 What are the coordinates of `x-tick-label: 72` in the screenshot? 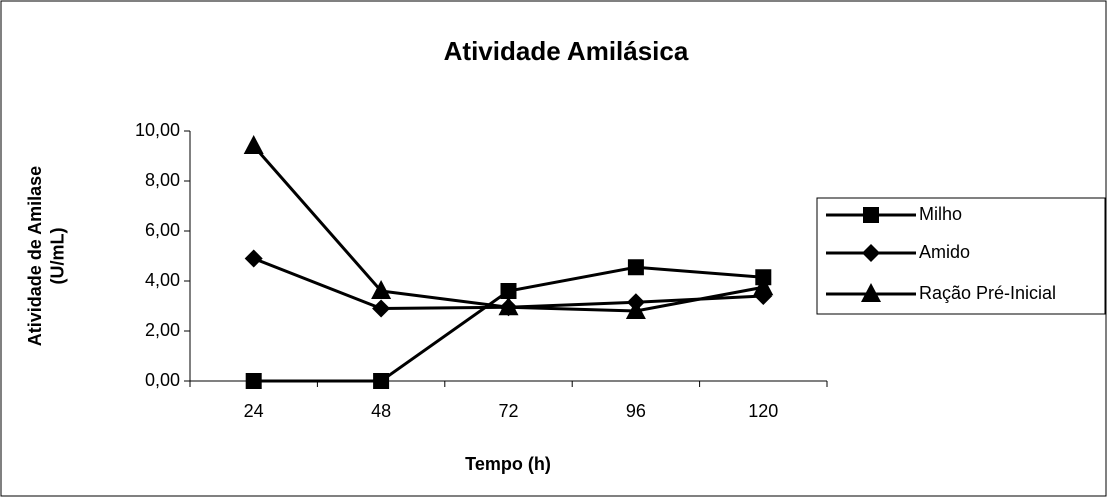 It's located at (508, 411).